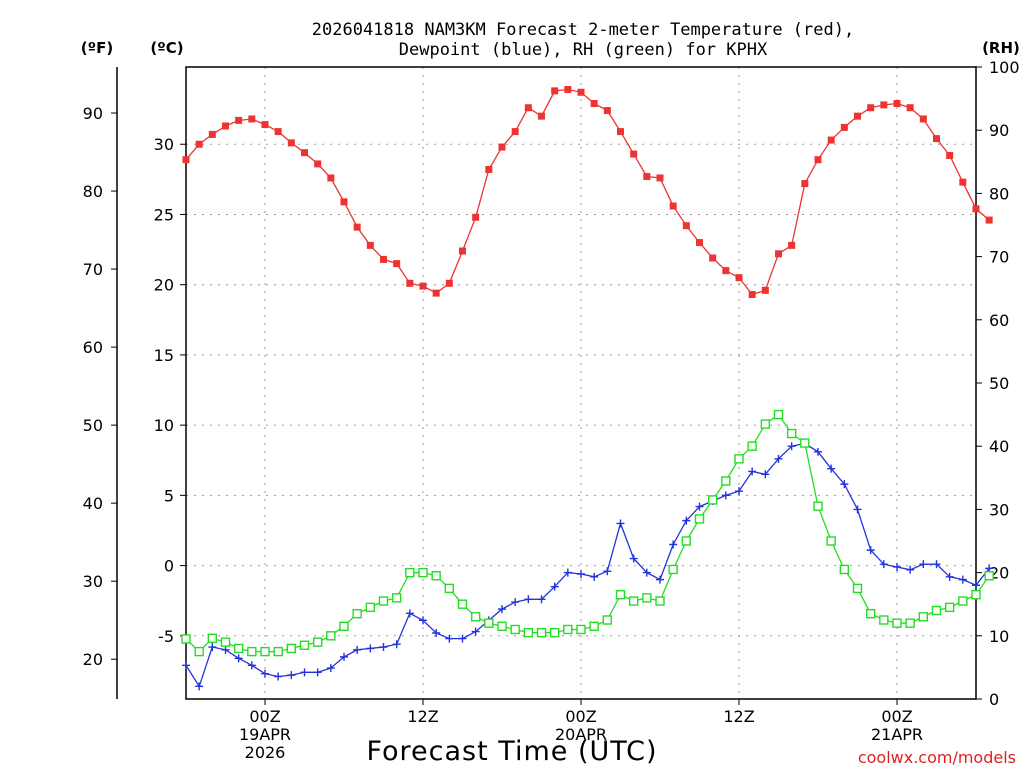  I want to click on rh-tick-label: 30, so click(999, 509).